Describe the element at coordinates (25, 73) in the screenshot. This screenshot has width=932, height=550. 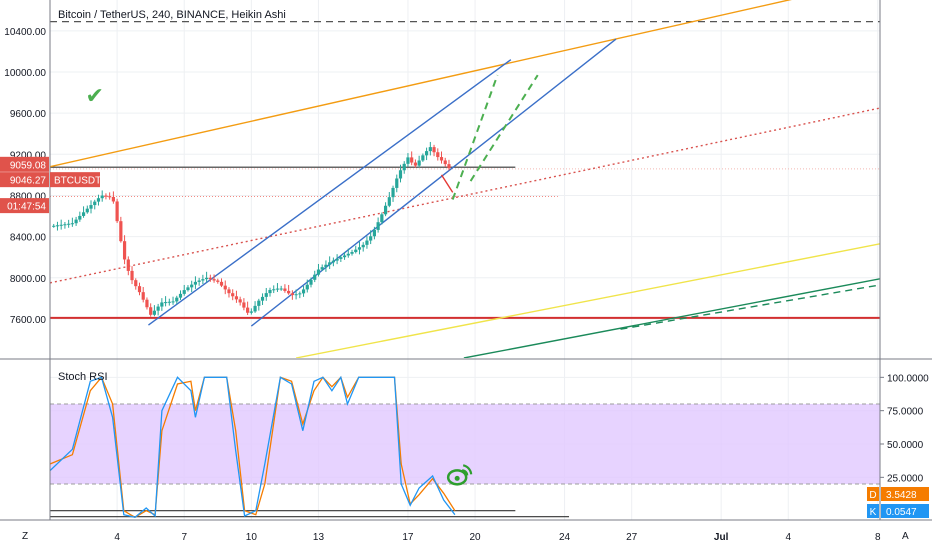
I see `price-tick-label-1: 10000.00` at that location.